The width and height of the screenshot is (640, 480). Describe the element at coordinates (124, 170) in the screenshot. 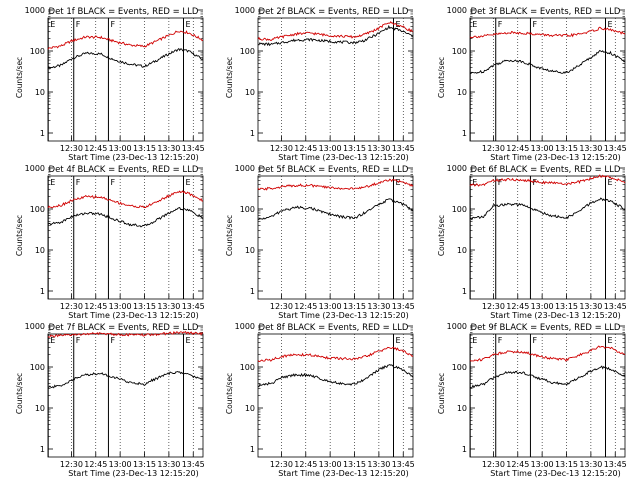

I see `chart-title: Det 4f BLACK = Events, RED = LLD` at that location.